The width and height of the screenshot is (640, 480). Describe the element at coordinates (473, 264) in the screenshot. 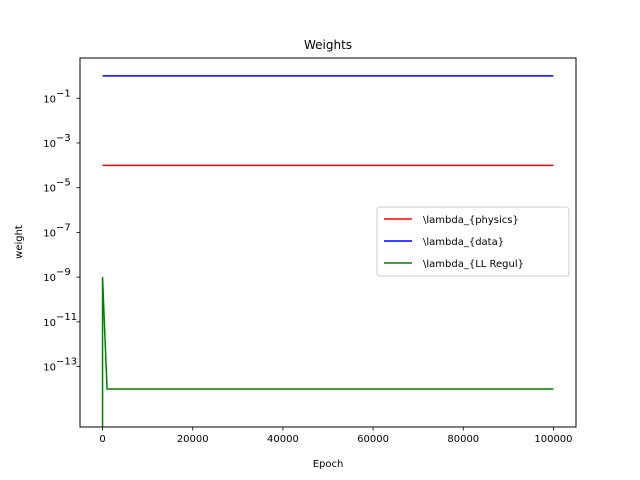

I see `legend-label-2: \lambda_{LL Regul}` at that location.